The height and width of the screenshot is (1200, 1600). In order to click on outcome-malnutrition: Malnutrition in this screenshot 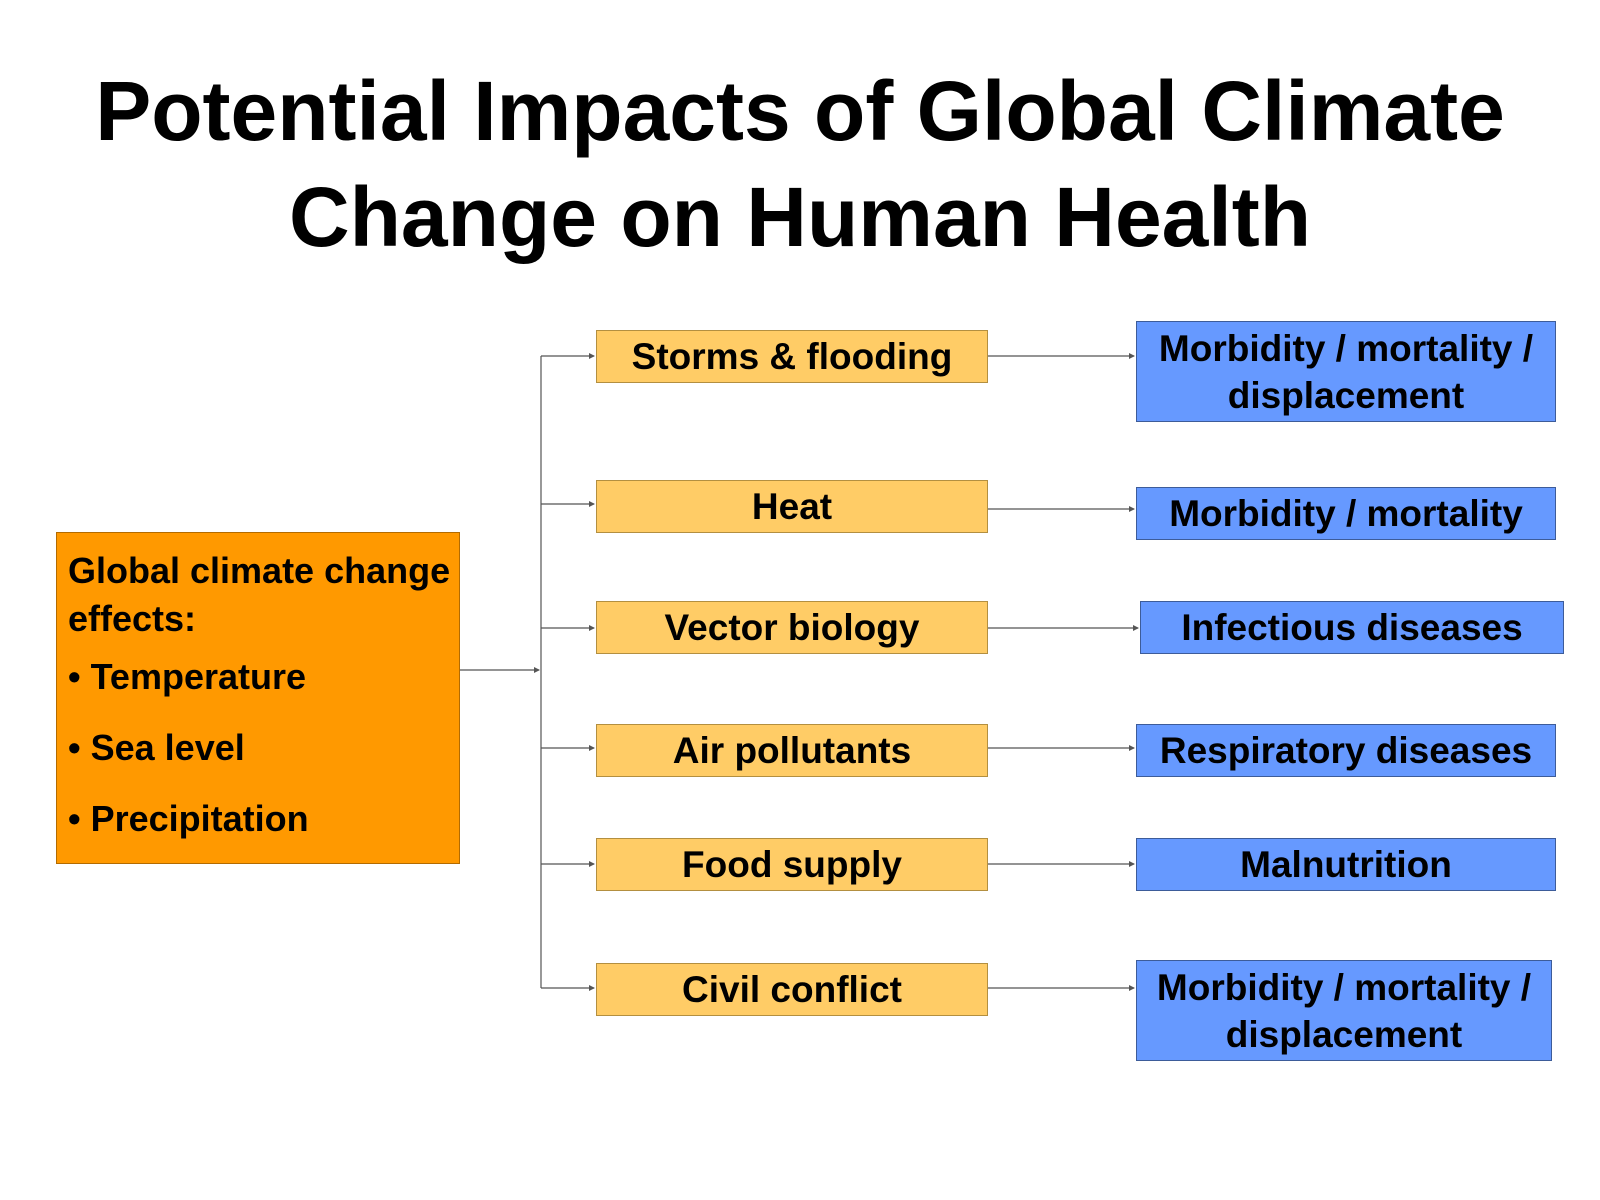, I will do `click(1346, 864)`.